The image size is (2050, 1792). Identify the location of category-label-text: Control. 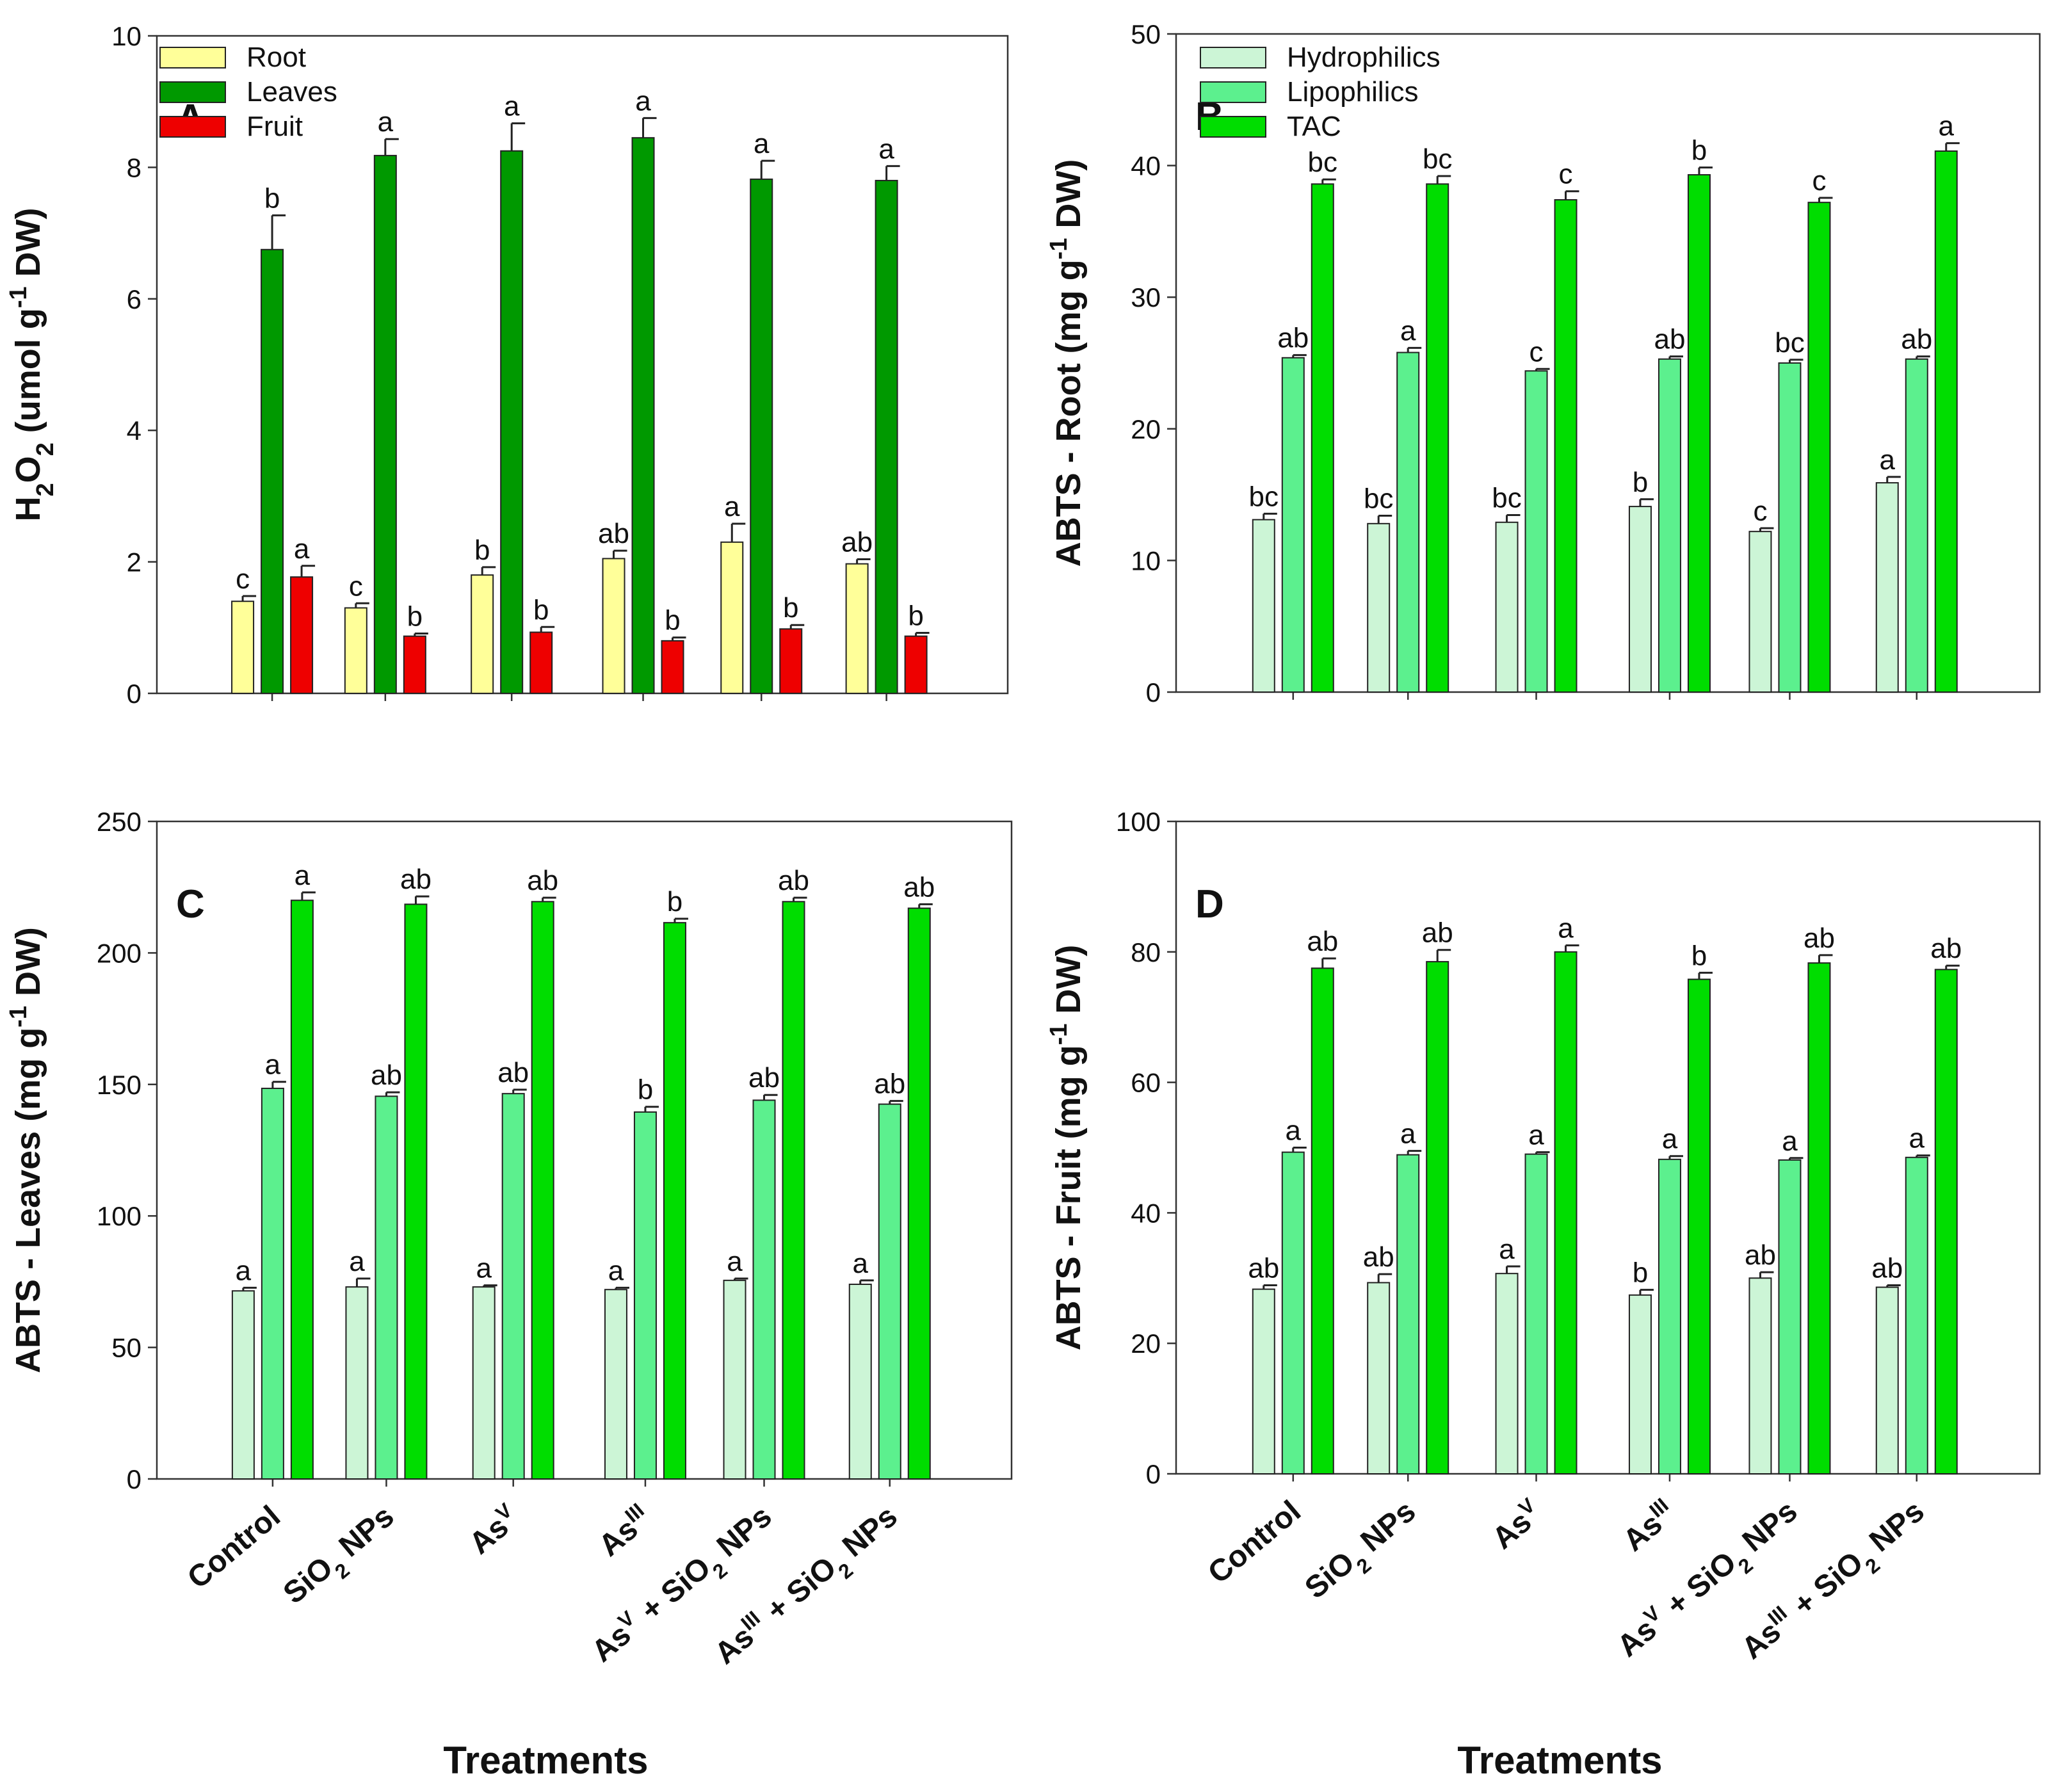
(234, 1547).